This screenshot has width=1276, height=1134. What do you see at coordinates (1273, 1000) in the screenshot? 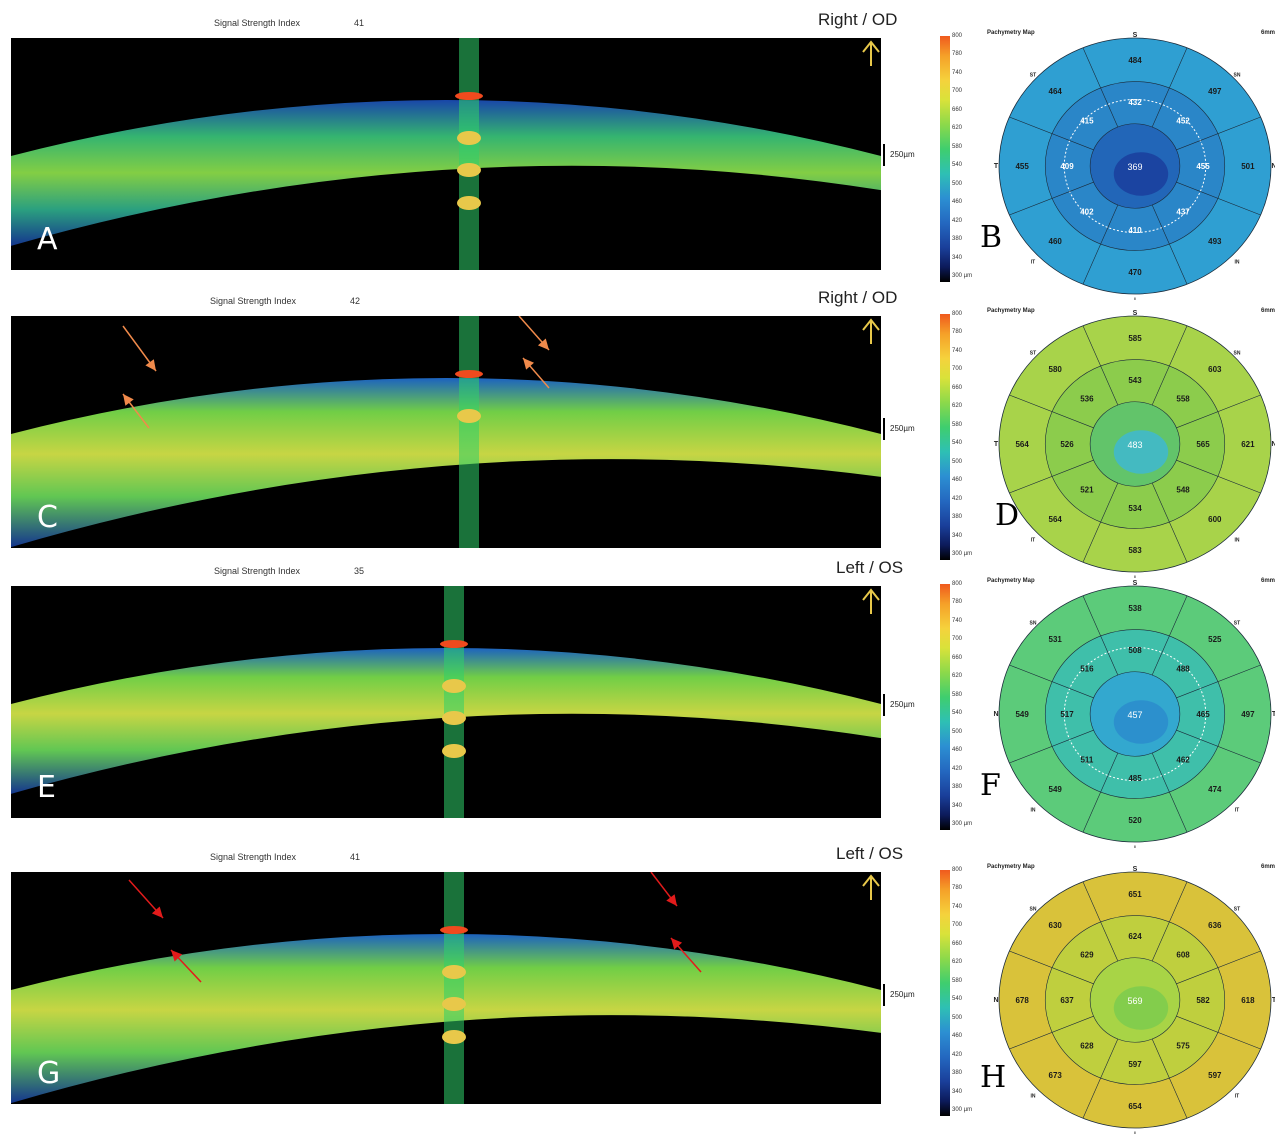
I see `map-compass-right: T` at bounding box center [1273, 1000].